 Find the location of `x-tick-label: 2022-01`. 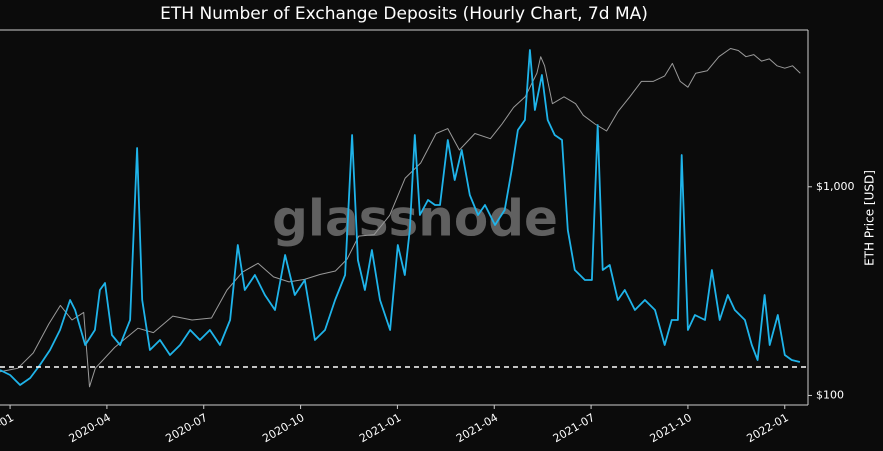

x-tick-label: 2022-01 is located at coordinates (767, 428).